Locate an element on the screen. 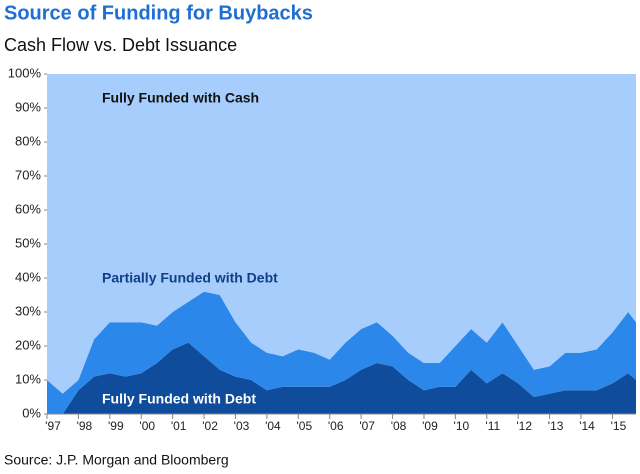 The image size is (640, 474). series-label: Fully Funded with Debt is located at coordinates (179, 399).